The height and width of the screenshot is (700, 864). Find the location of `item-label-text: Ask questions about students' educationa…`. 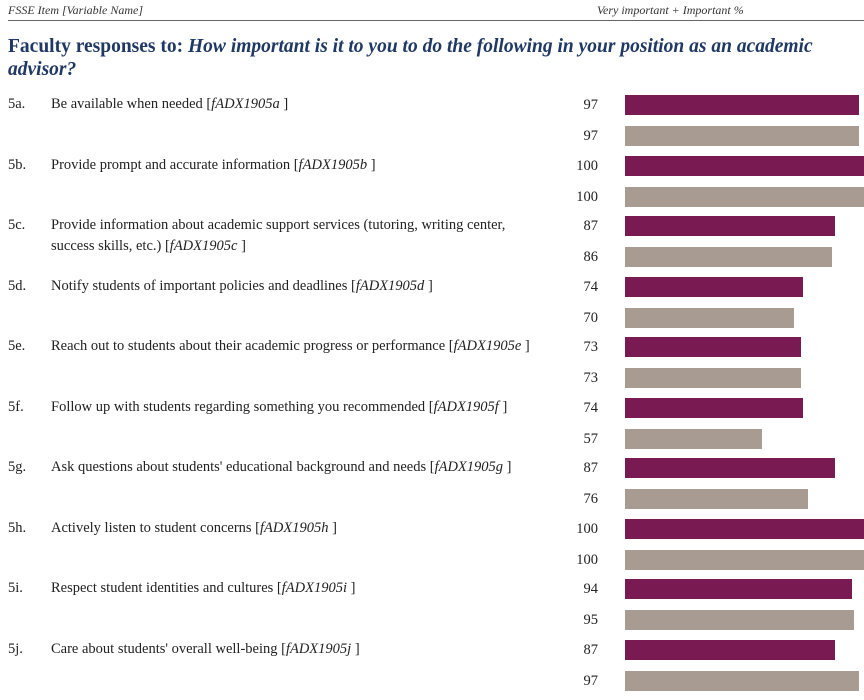

item-label-text: Ask questions about students' educationa… is located at coordinates (243, 467).